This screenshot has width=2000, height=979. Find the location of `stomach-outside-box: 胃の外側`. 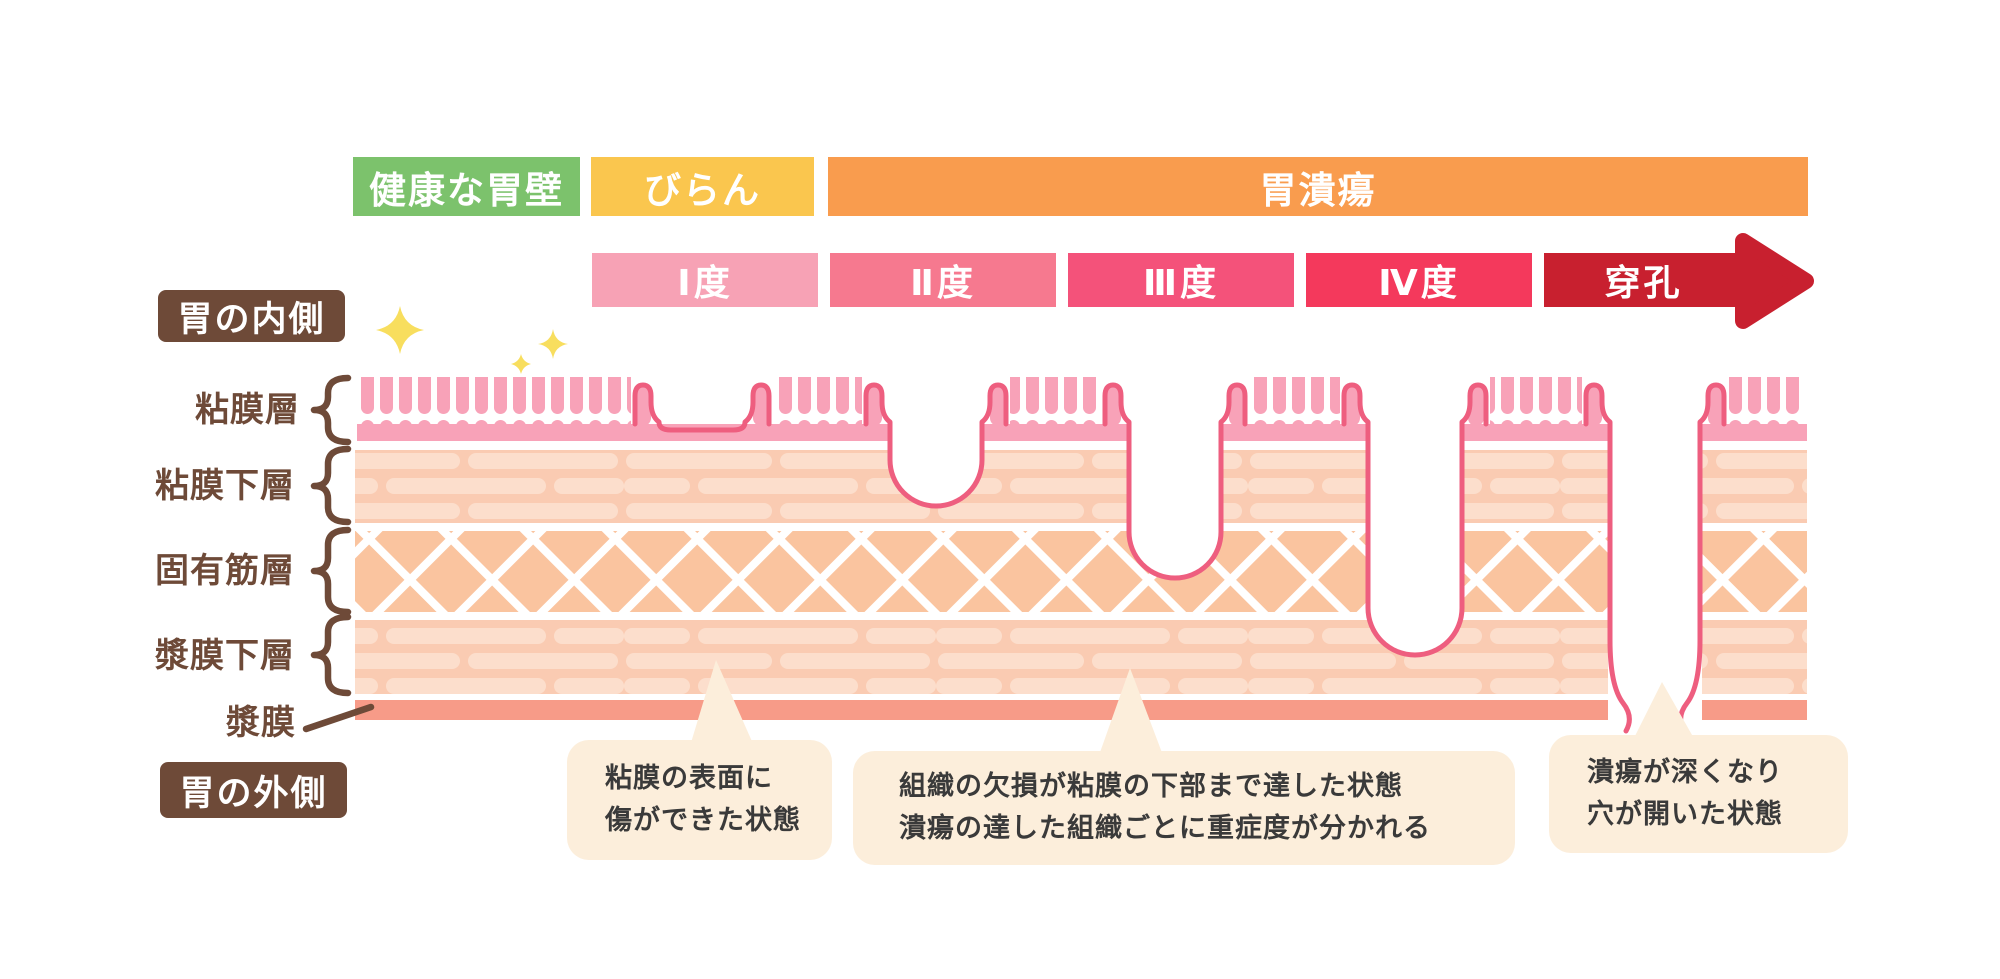

stomach-outside-box: 胃の外側 is located at coordinates (253, 790).